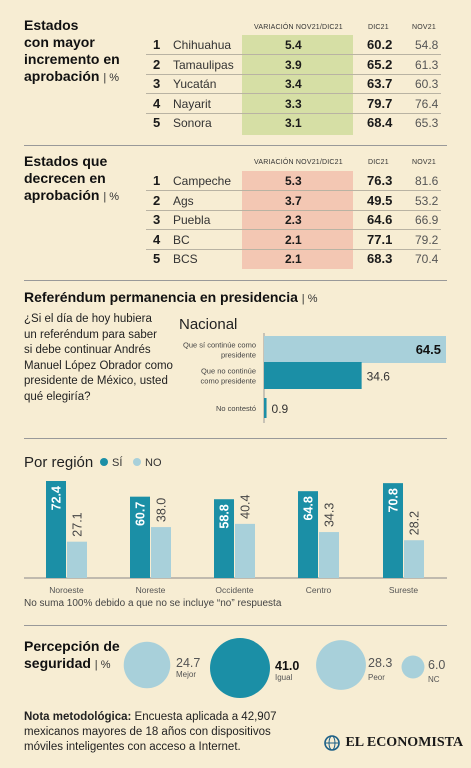 The width and height of the screenshot is (471, 768). What do you see at coordinates (427, 84) in the screenshot?
I see `nov21-value: 60.3` at bounding box center [427, 84].